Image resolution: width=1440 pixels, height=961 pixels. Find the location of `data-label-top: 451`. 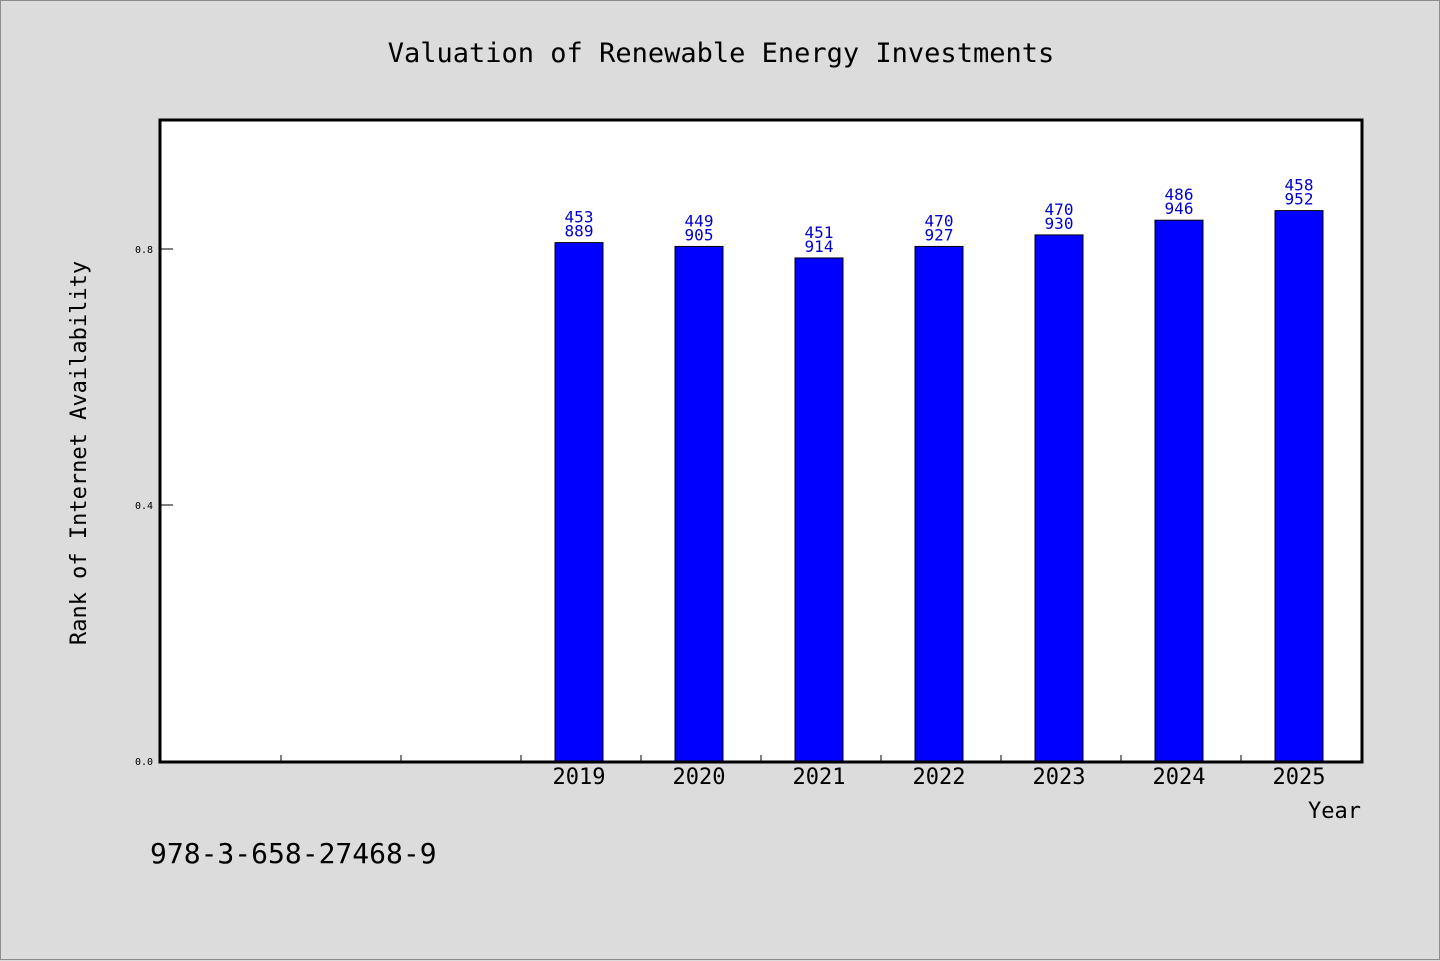

data-label-top: 451 is located at coordinates (819, 232).